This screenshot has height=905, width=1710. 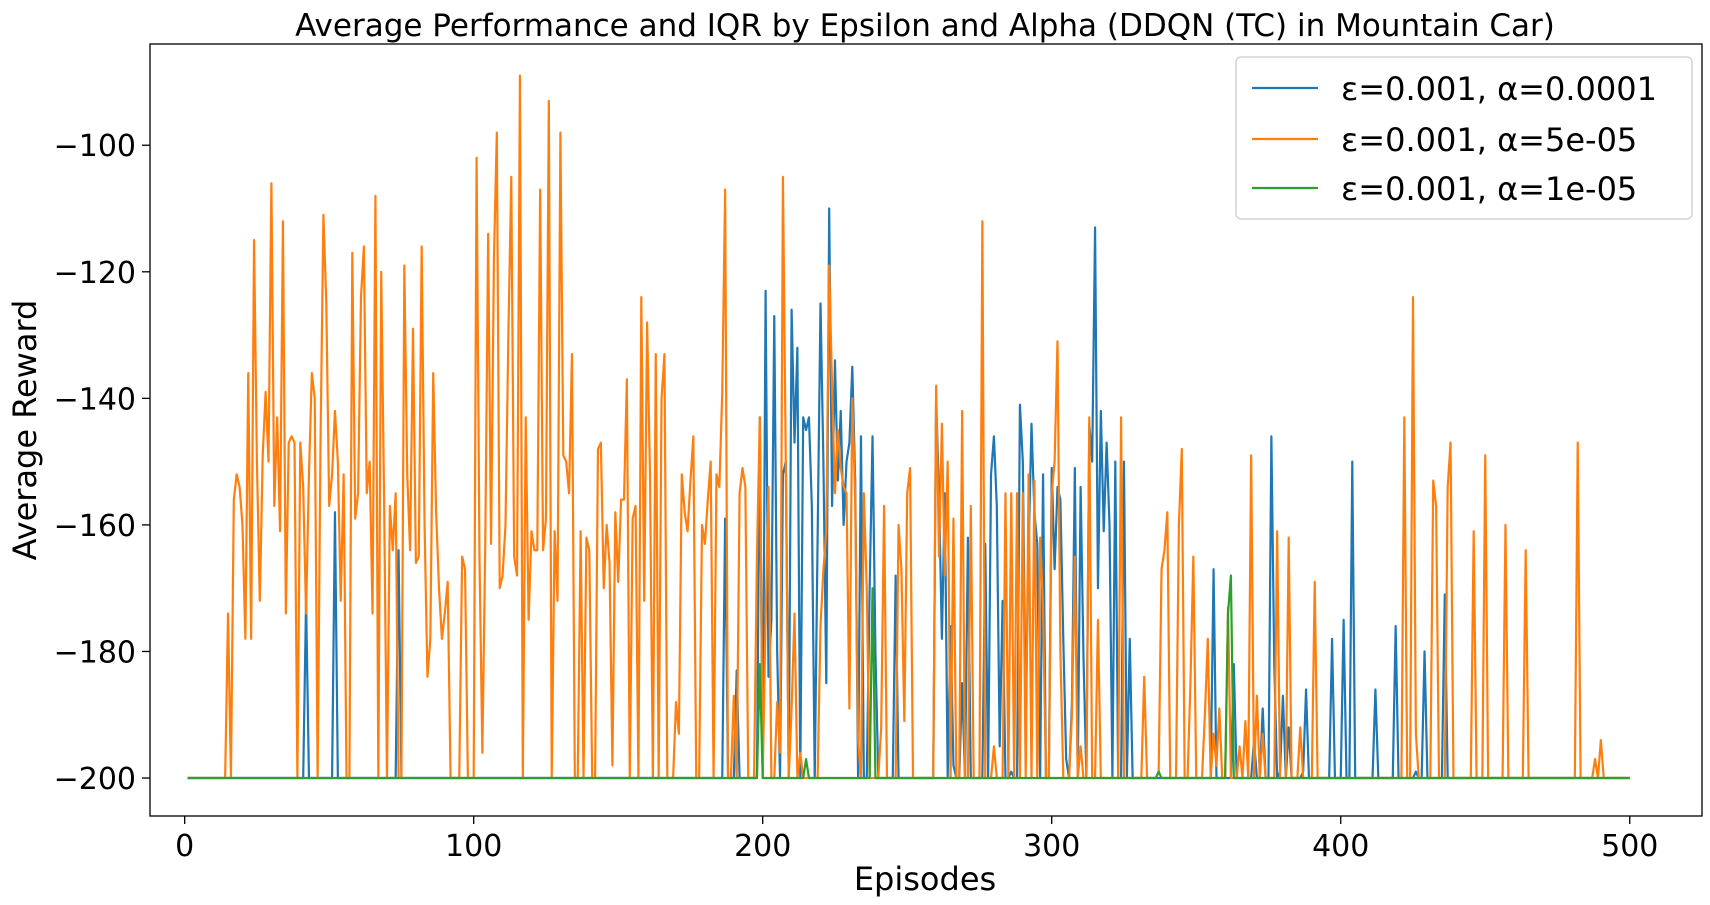 I want to click on y-axis-ticks: −100 −120 −140 −160 −180 −200, so click(x=102, y=463).